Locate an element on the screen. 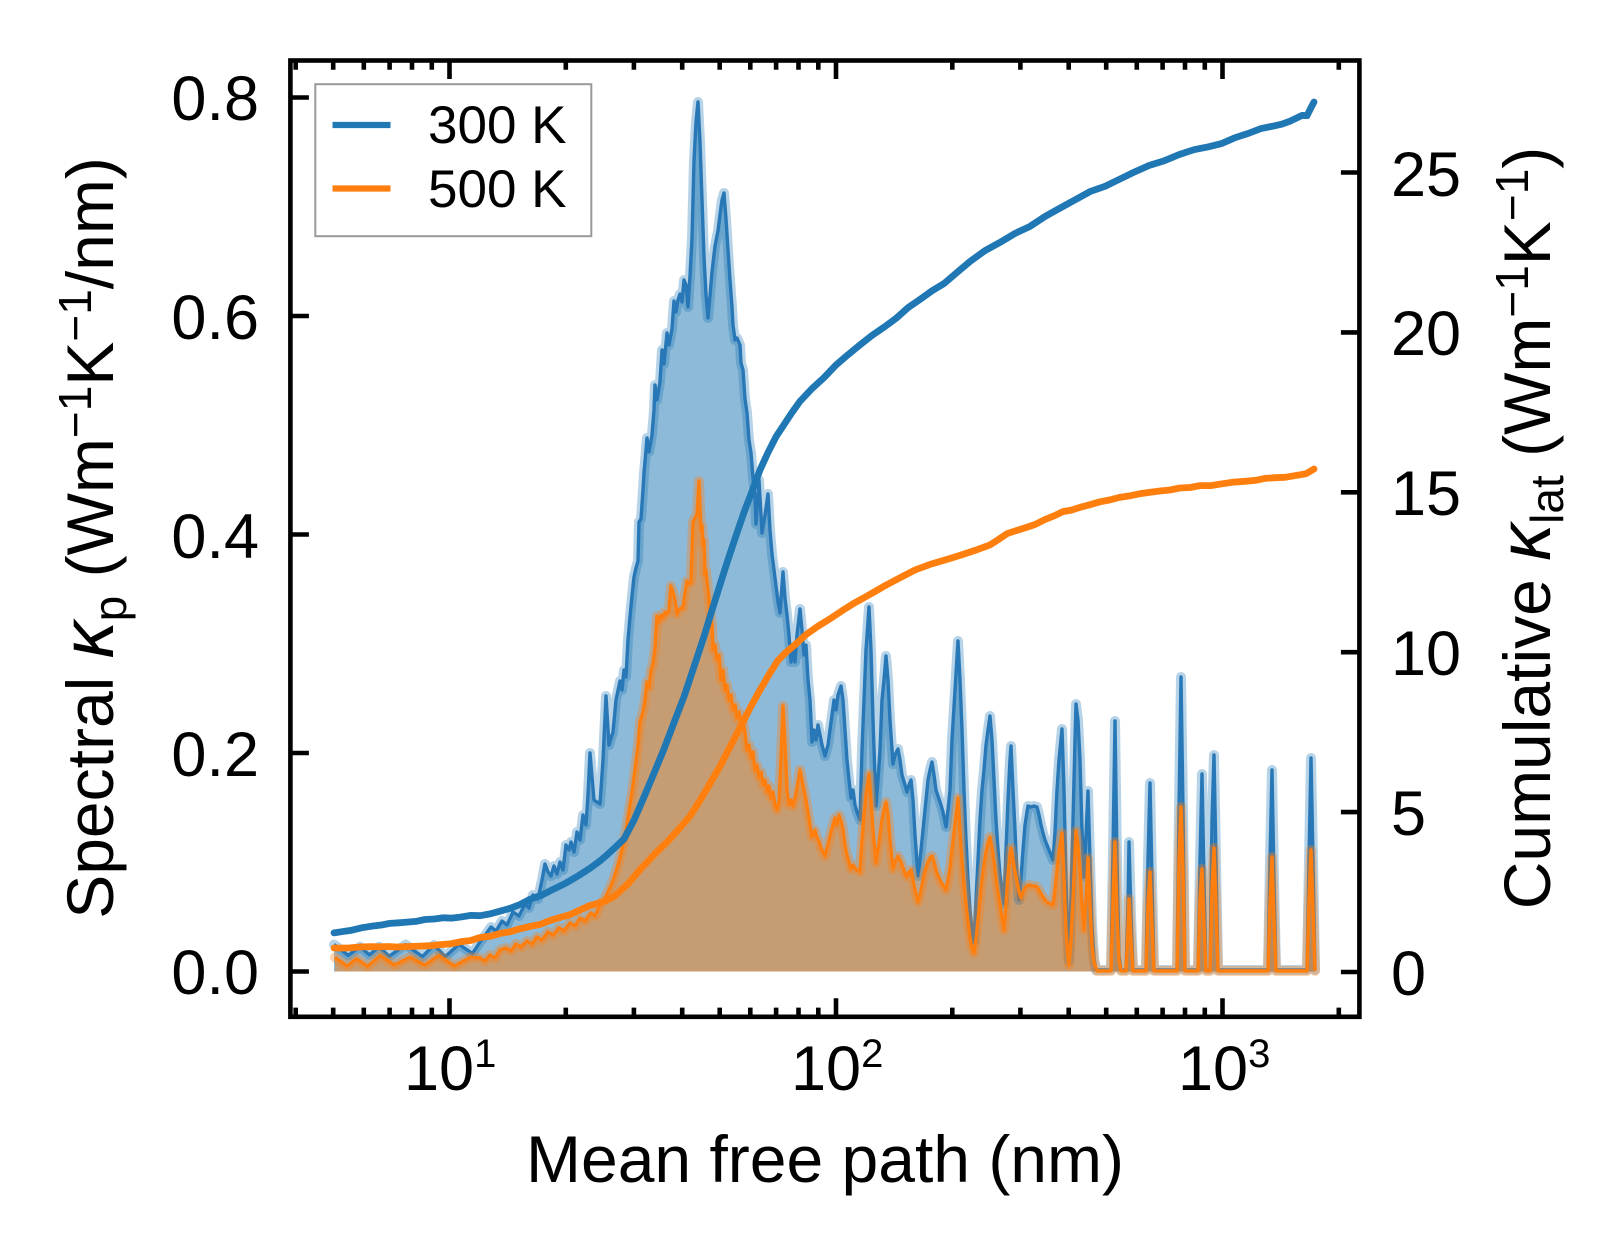 This screenshot has height=1254, width=1623. svg-text: 5 is located at coordinates (1408, 814).